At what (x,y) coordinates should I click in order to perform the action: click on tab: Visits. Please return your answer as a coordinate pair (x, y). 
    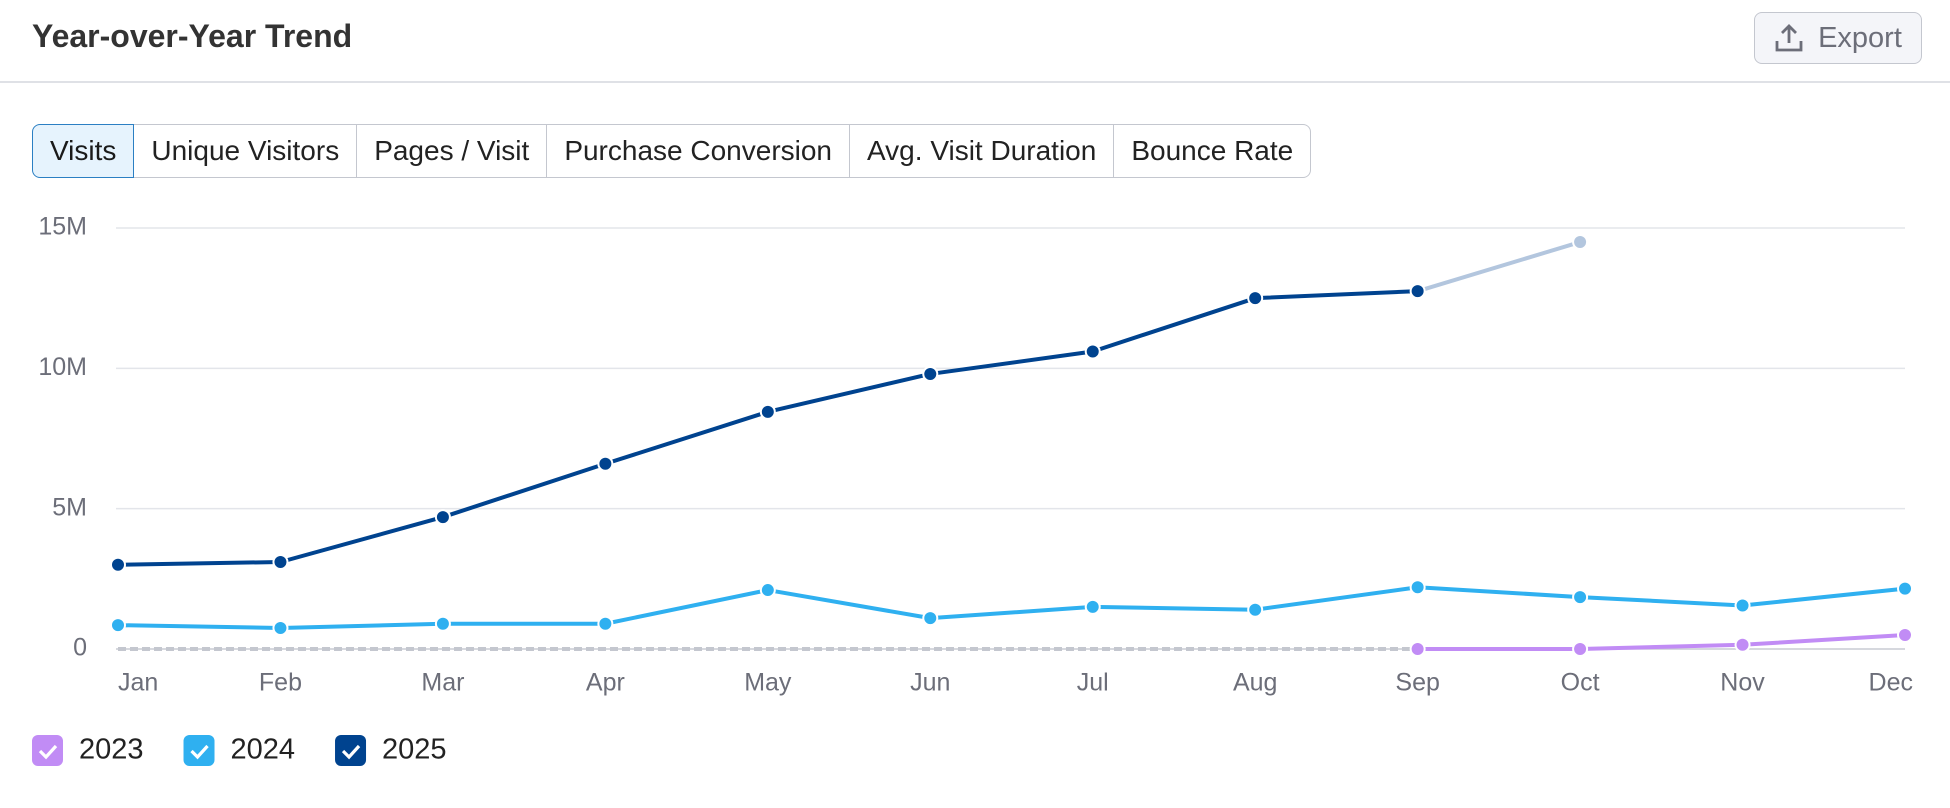
    Looking at the image, I should click on (83, 151).